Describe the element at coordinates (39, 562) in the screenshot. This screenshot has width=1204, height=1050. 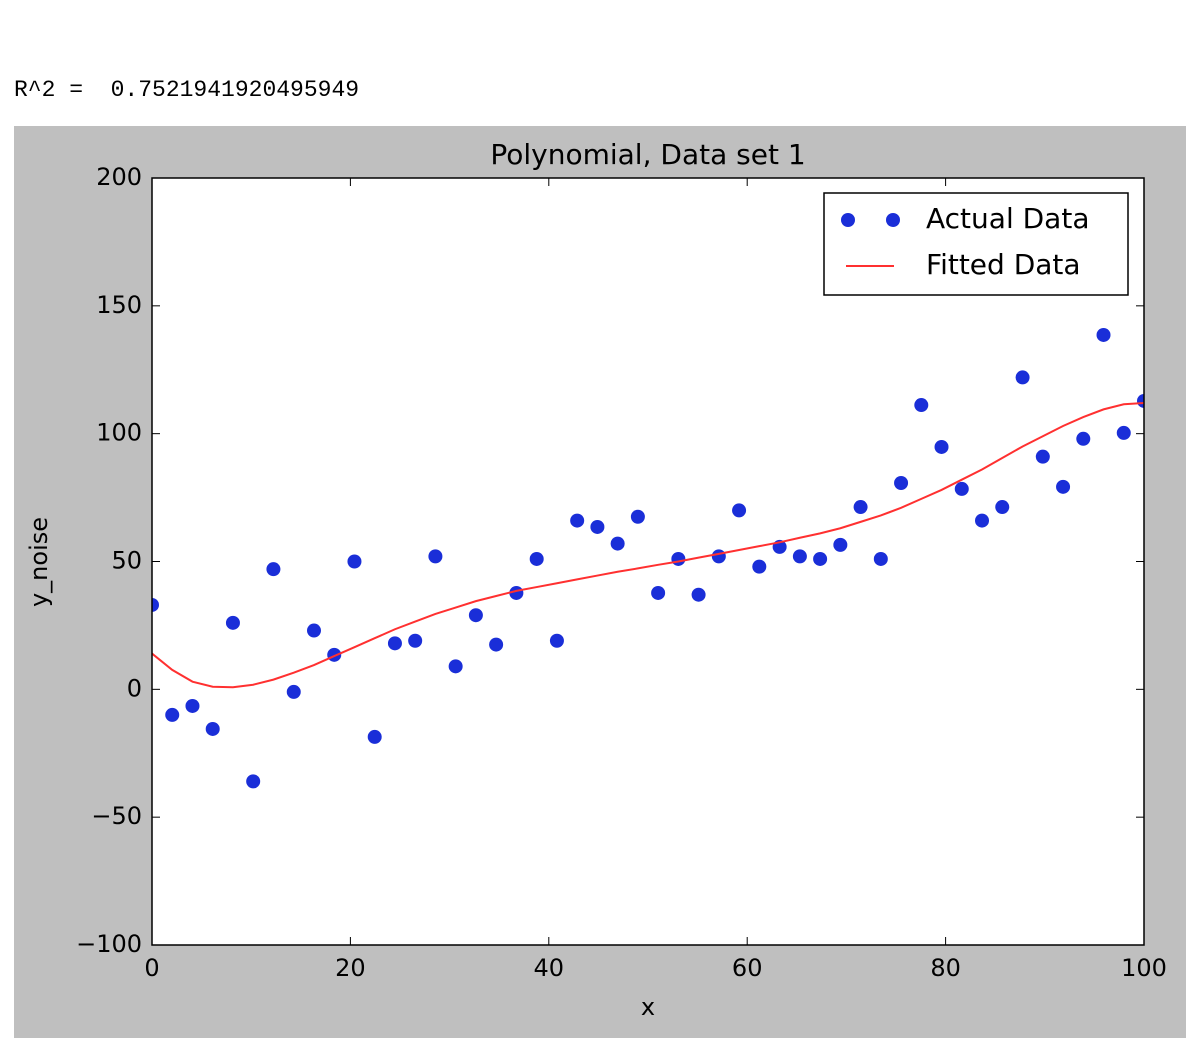
I see `y-axis-label: y_noise` at that location.